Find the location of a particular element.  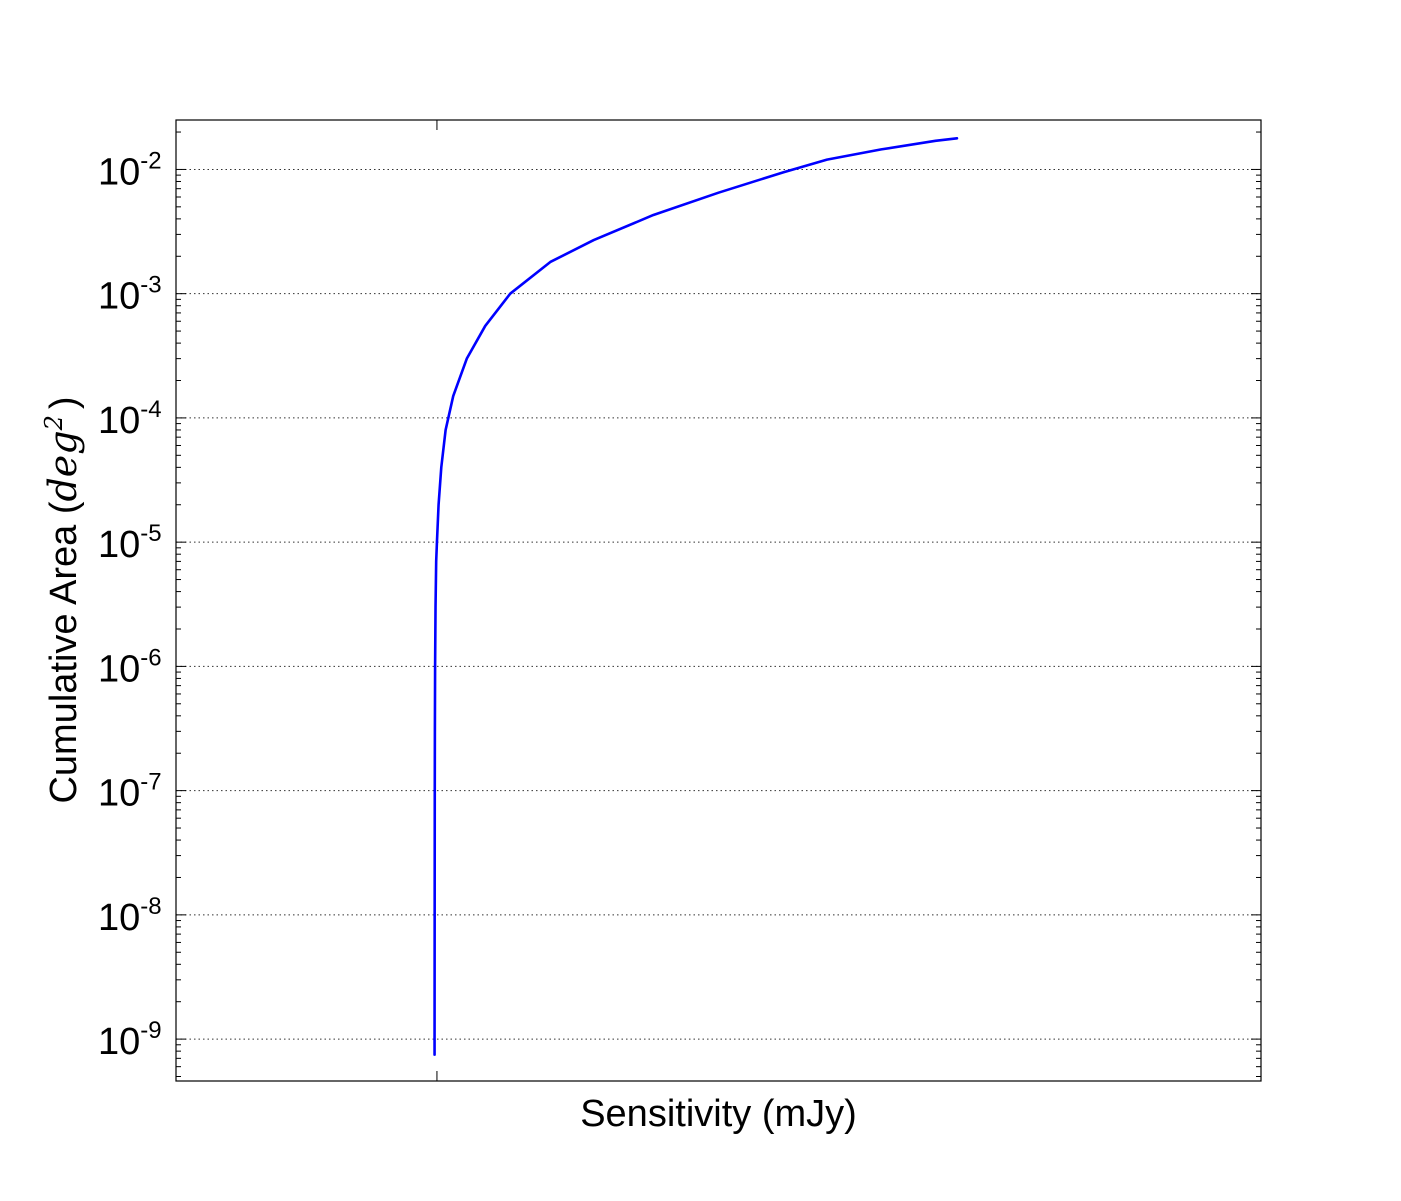

y-tick-label-exponent: -9 is located at coordinates (150, 1030).